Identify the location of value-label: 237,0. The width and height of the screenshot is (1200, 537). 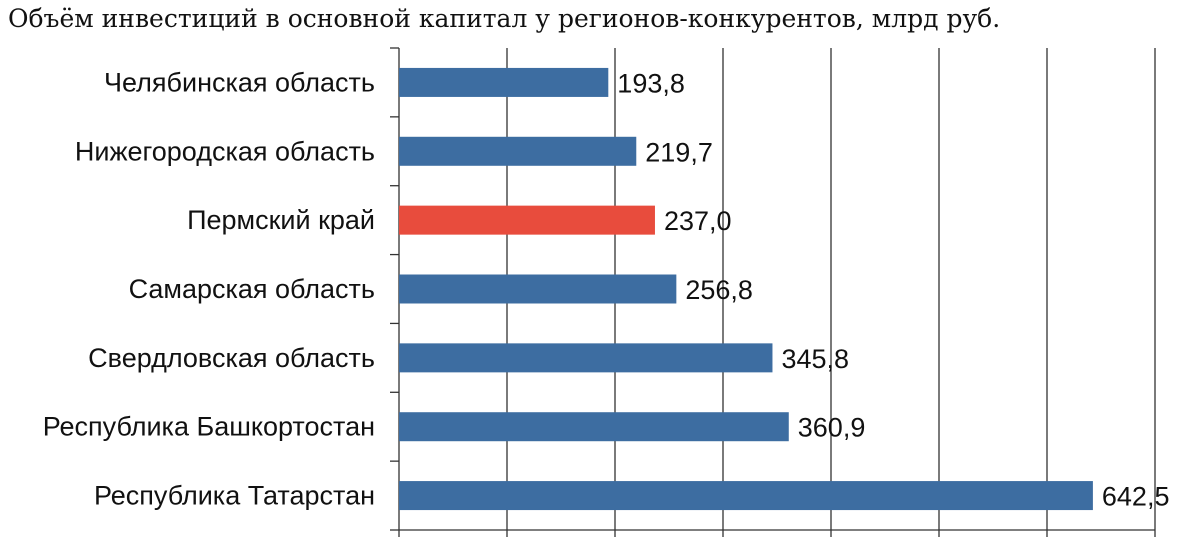
(698, 221).